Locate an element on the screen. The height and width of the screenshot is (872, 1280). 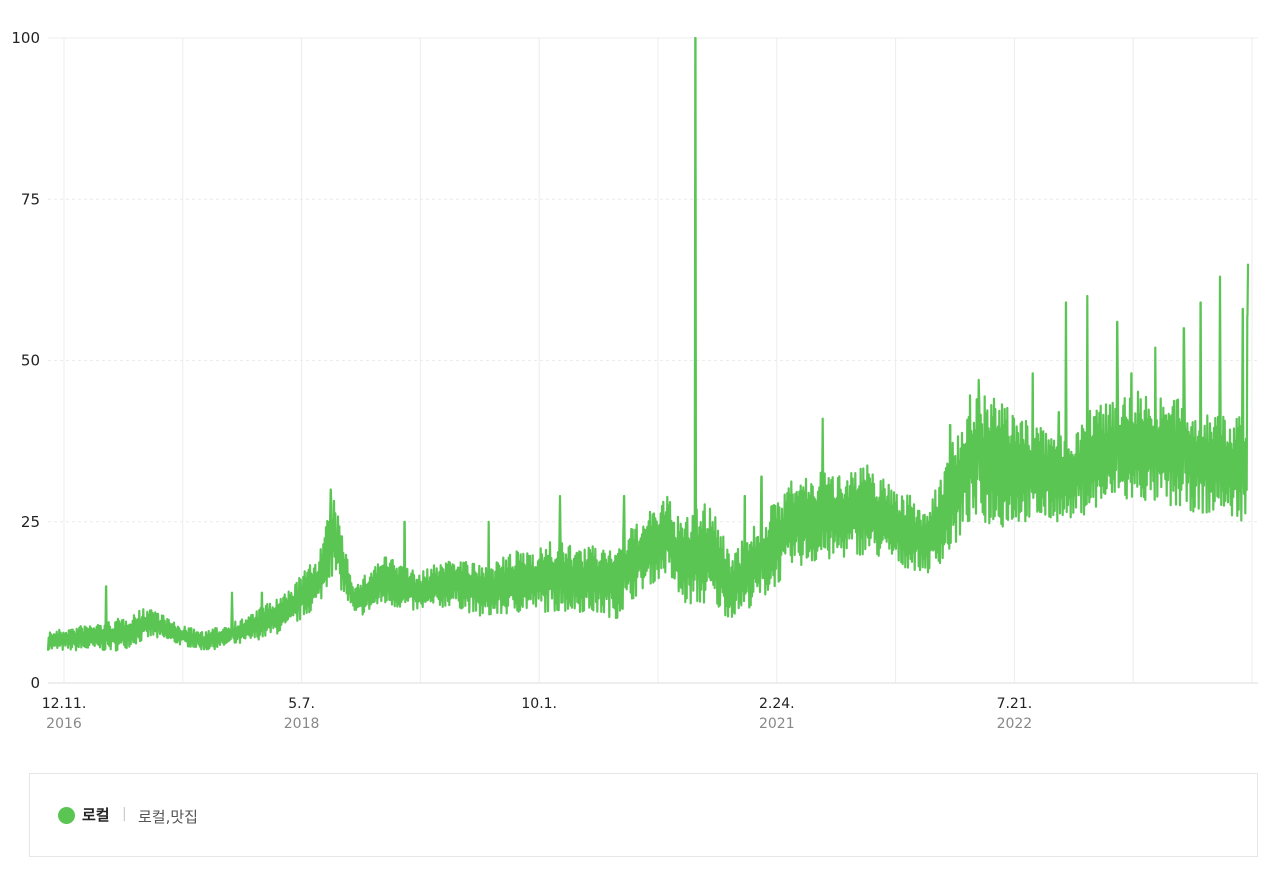
y-tick-label: 25 is located at coordinates (30, 522).